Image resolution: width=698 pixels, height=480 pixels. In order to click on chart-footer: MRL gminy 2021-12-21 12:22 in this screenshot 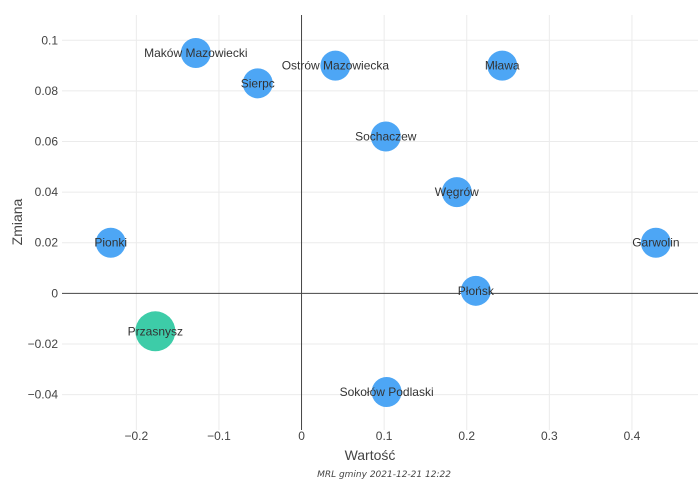, I will do `click(384, 475)`.